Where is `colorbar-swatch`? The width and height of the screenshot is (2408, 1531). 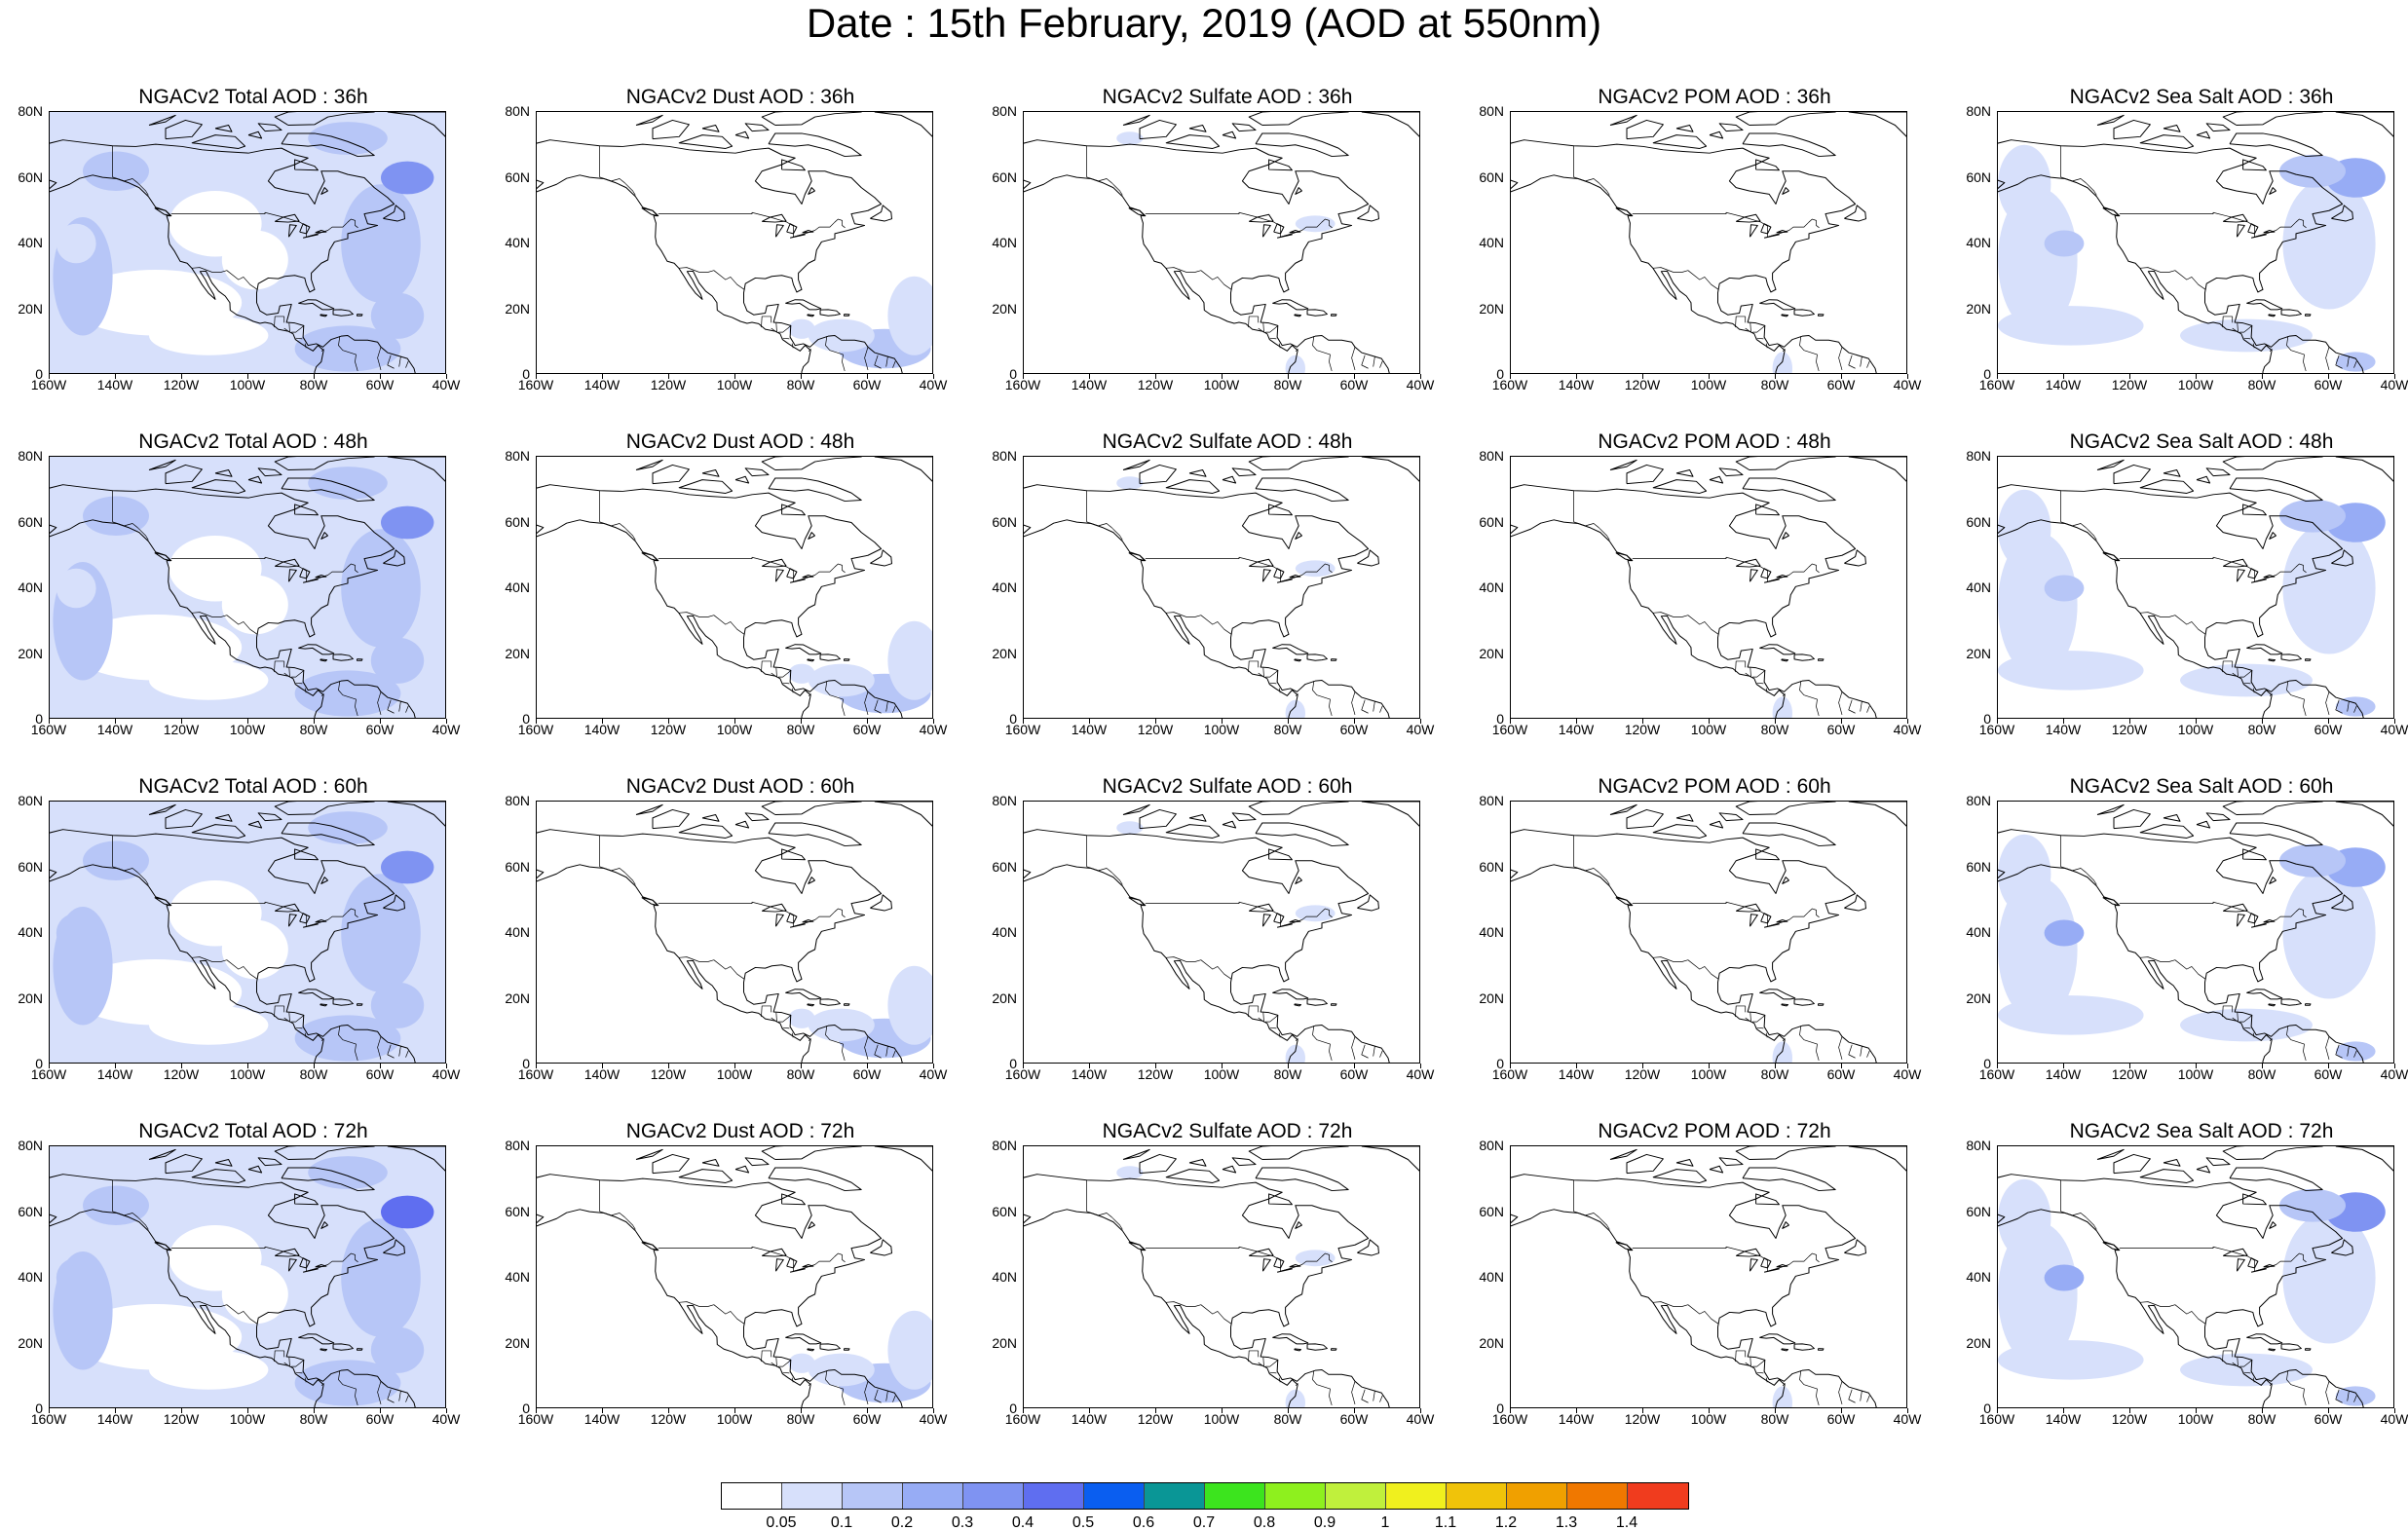
colorbar-swatch is located at coordinates (873, 1496).